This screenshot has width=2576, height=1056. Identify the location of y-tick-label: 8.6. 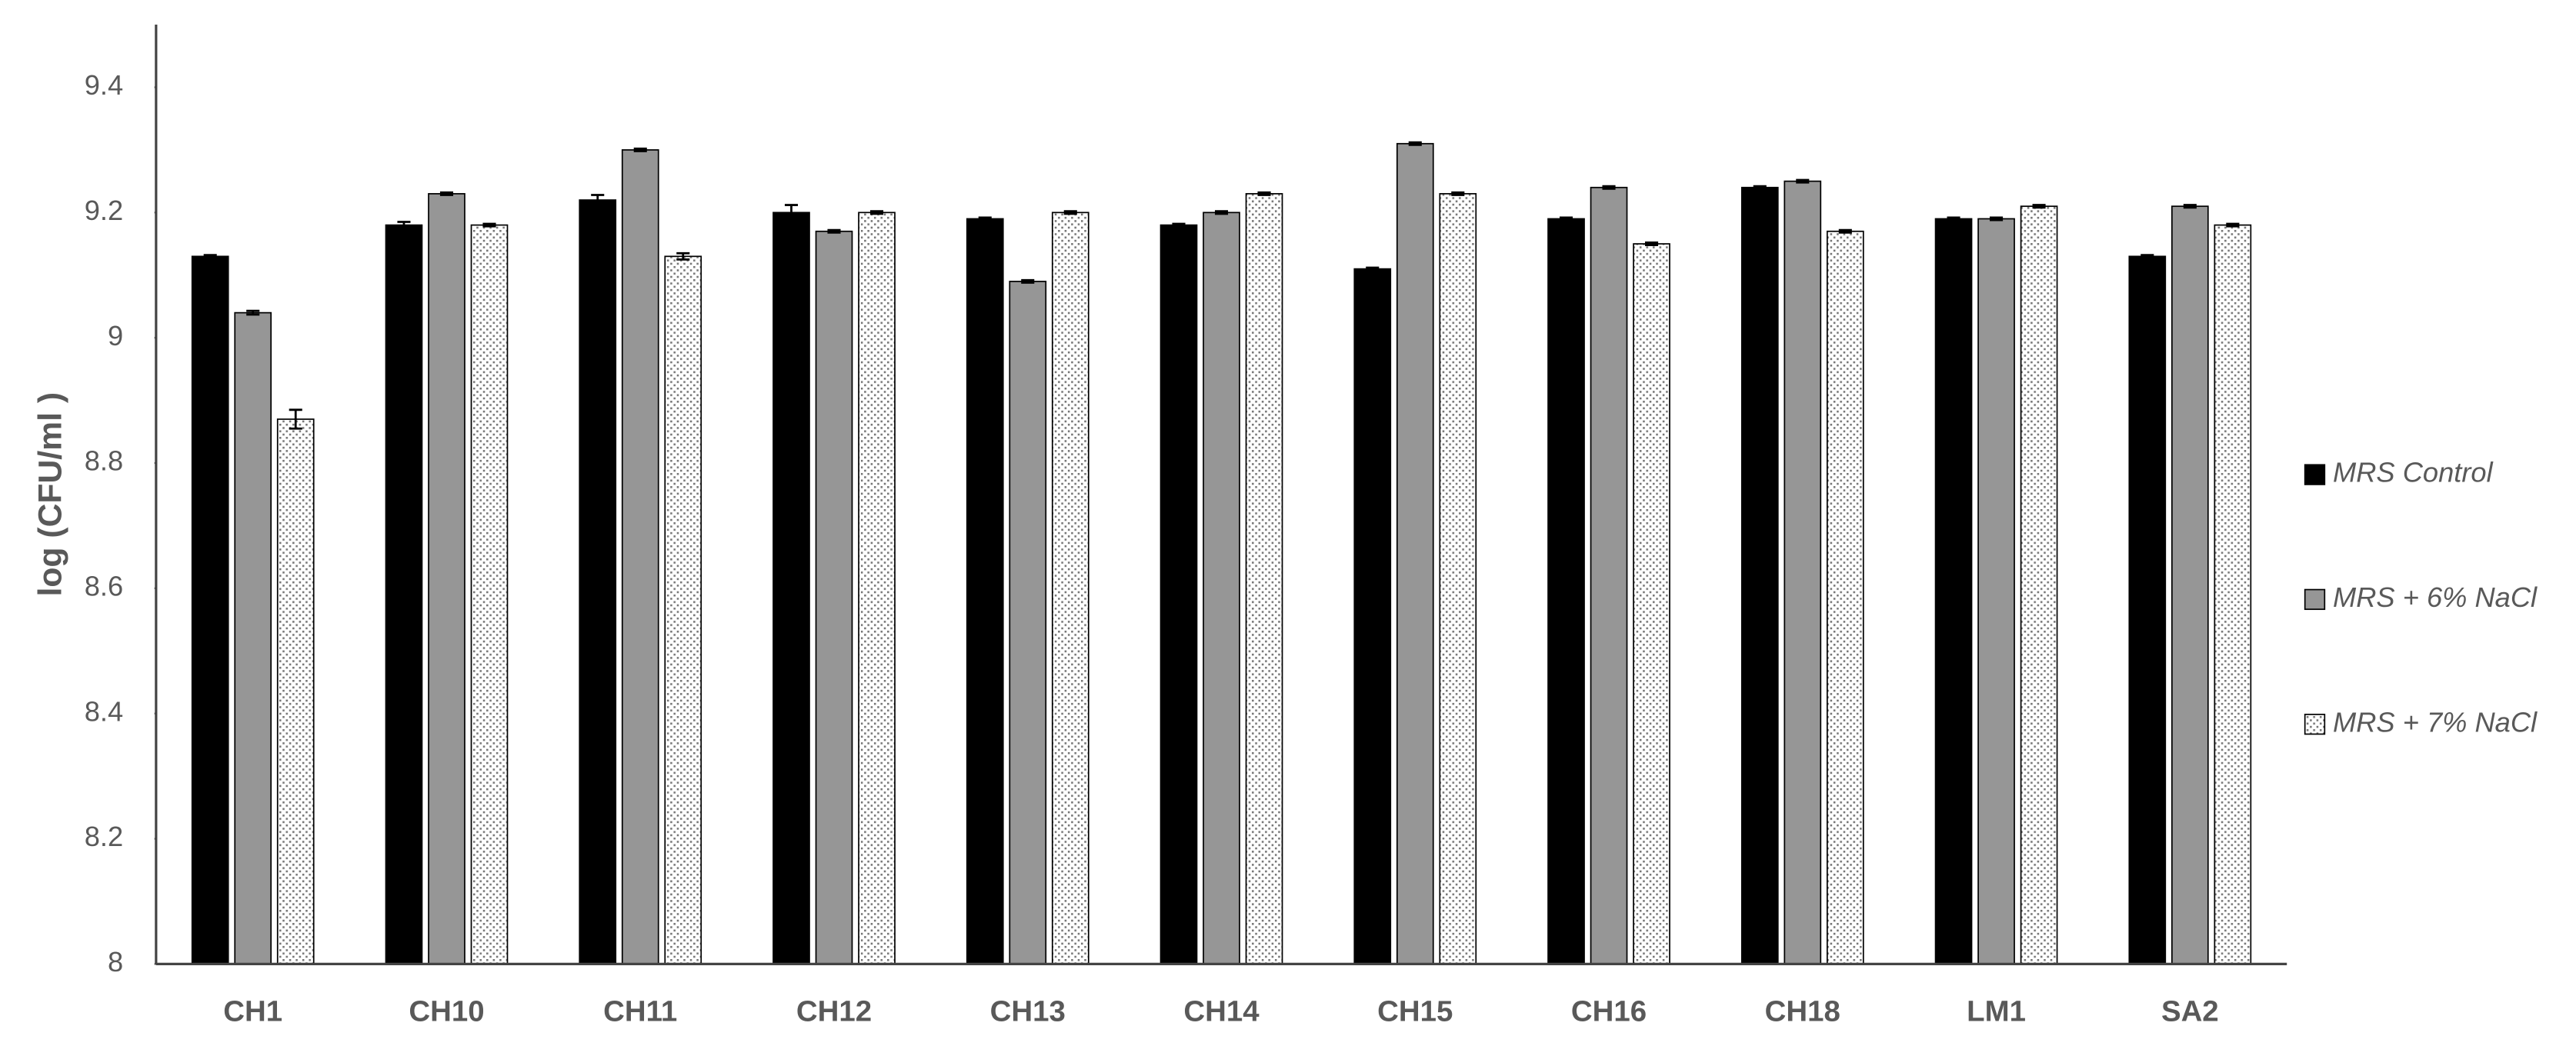
(104, 585).